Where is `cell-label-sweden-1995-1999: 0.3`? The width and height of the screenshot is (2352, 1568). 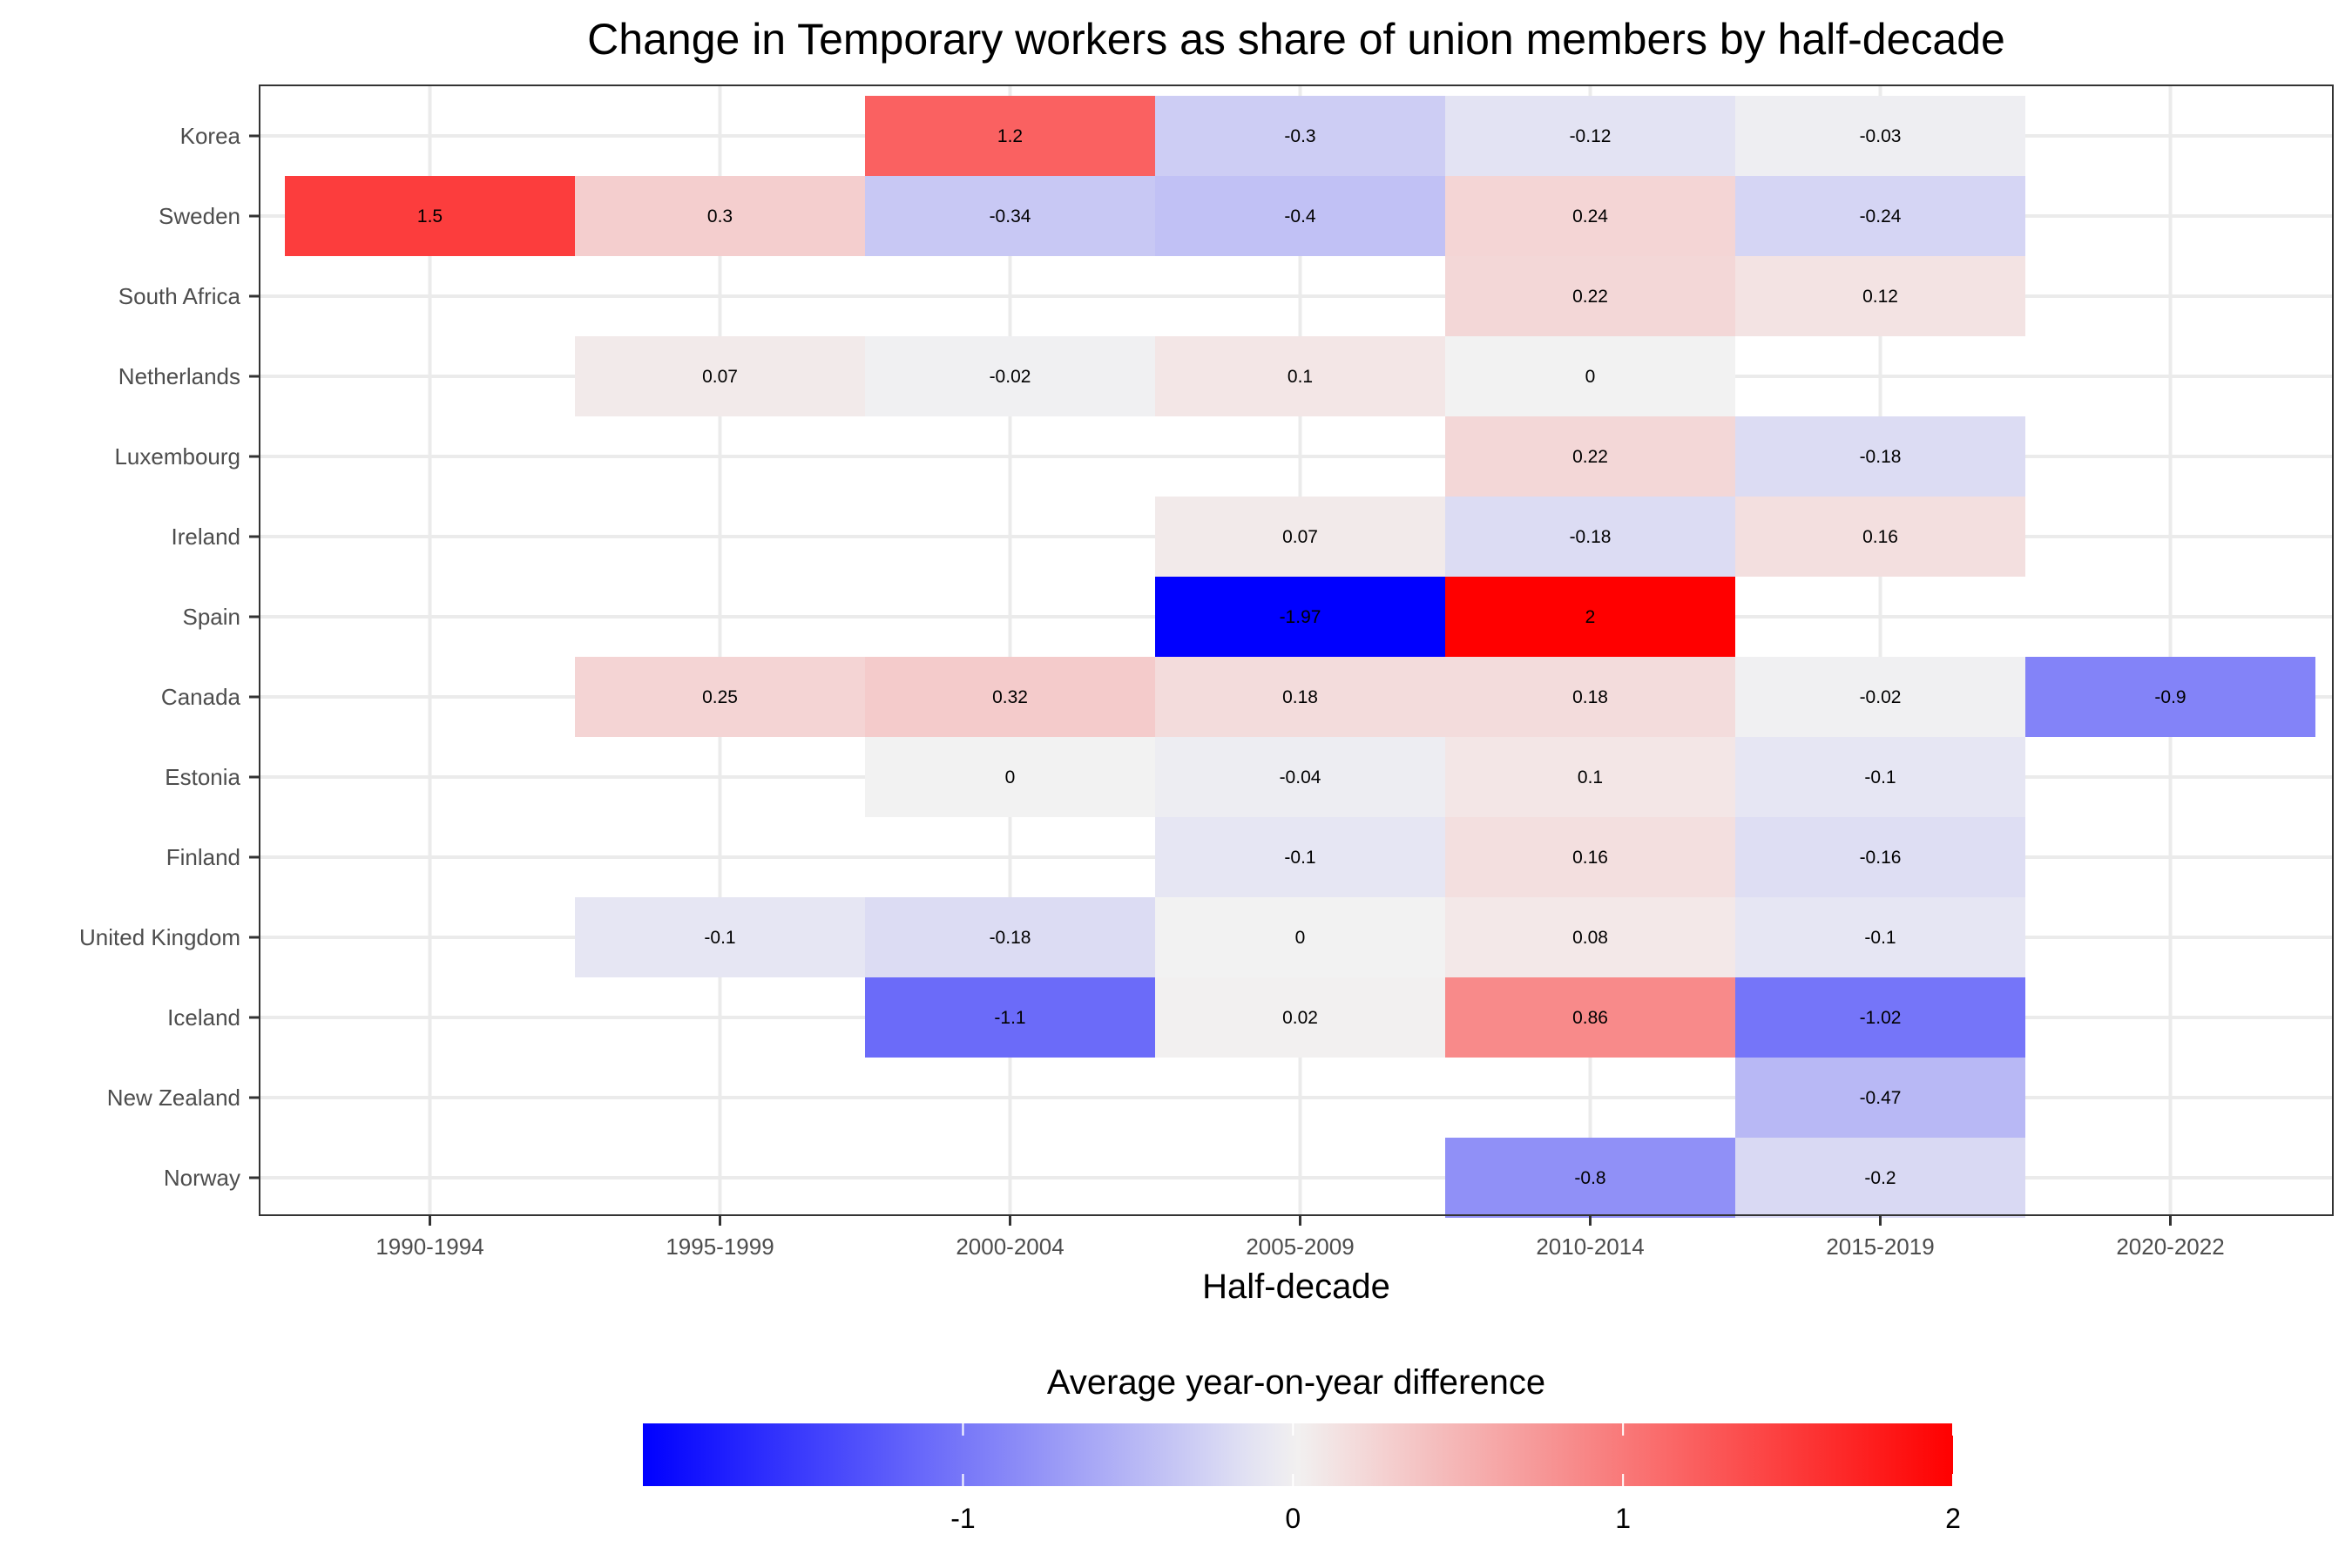
cell-label-sweden-1995-1999: 0.3 is located at coordinates (720, 216).